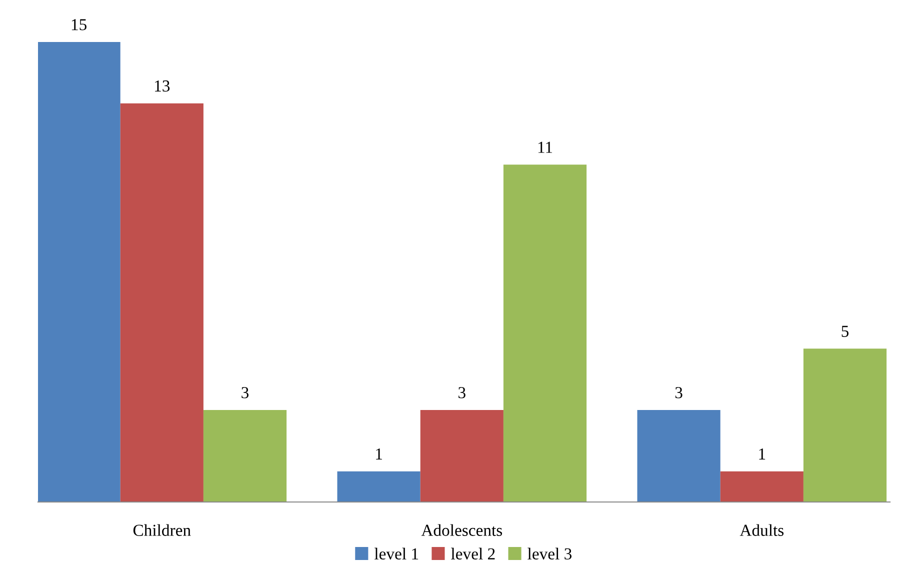  Describe the element at coordinates (550, 554) in the screenshot. I see `legend-label: level 3` at that location.